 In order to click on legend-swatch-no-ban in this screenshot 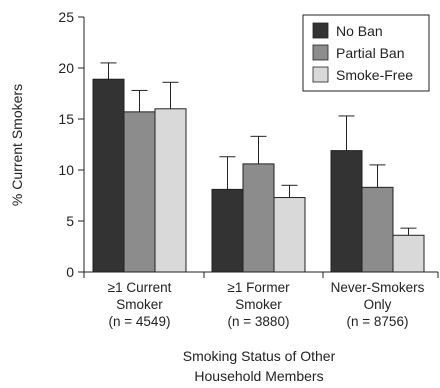, I will do `click(320, 30)`.